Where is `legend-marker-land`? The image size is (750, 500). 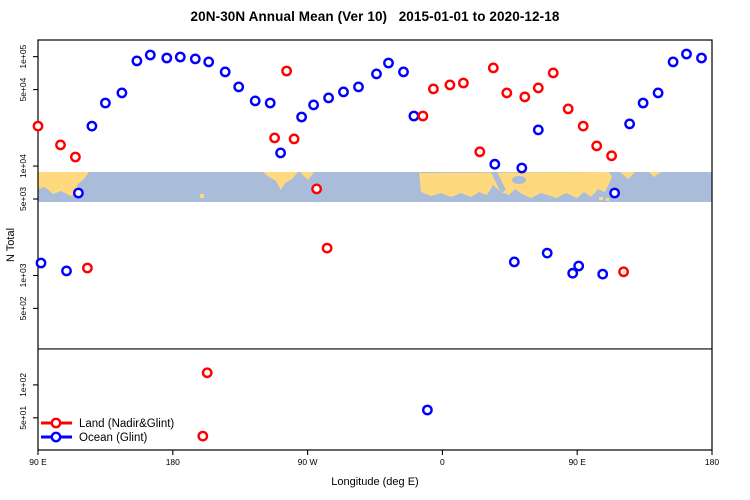
legend-marker-land is located at coordinates (56, 423).